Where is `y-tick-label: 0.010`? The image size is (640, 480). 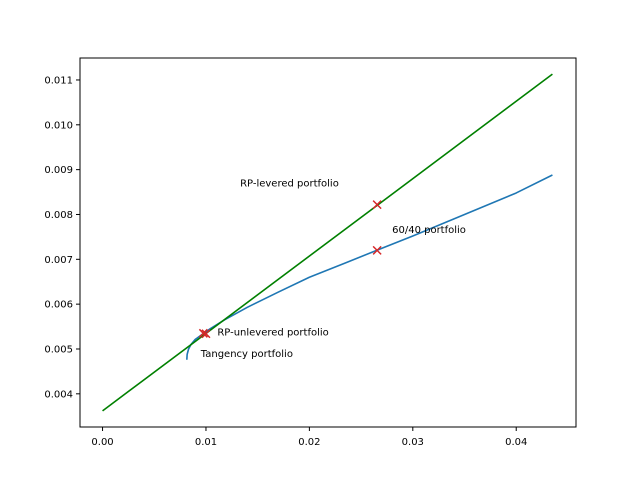 y-tick-label: 0.010 is located at coordinates (58, 125).